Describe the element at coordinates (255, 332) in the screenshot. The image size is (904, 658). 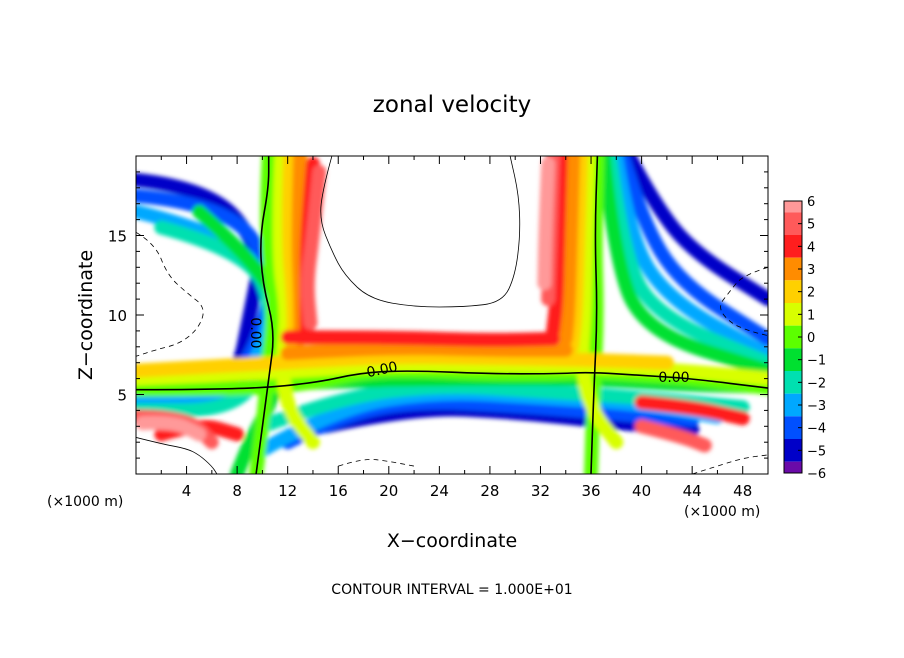
I see `contour-label-left: 0.00` at that location.